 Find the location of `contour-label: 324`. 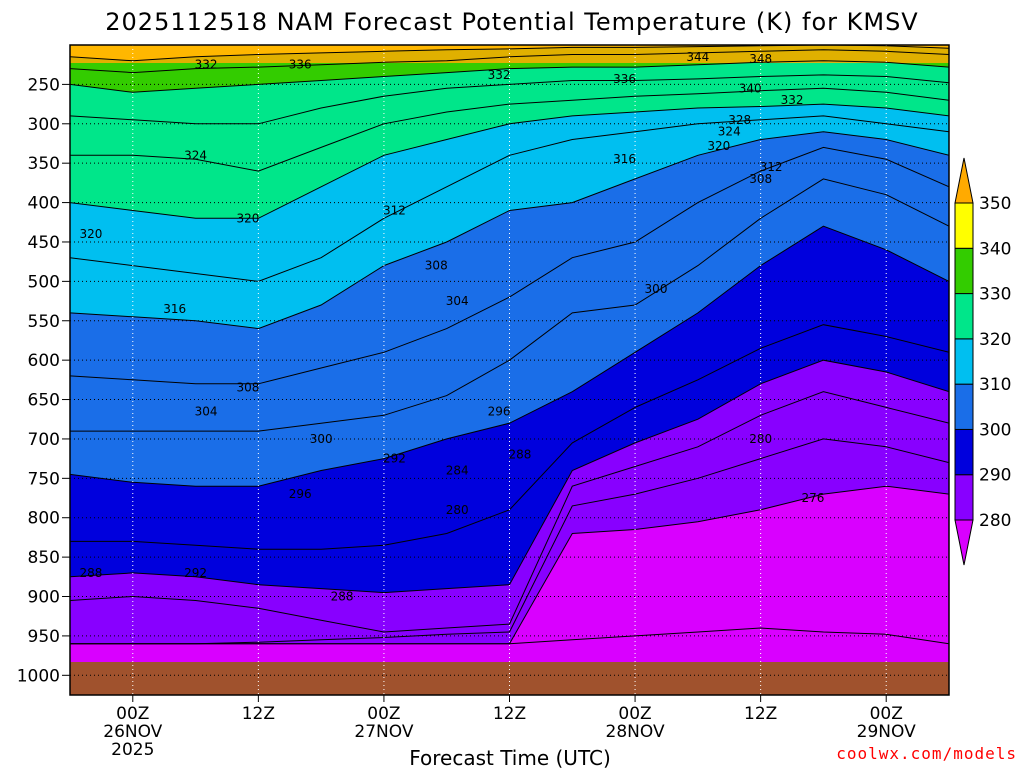

contour-label: 324 is located at coordinates (195, 155).